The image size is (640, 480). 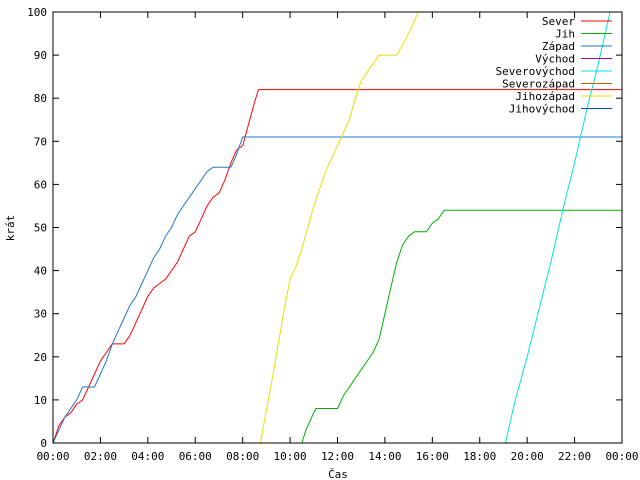 I want to click on x-tick-label: 02:00, so click(x=100, y=456).